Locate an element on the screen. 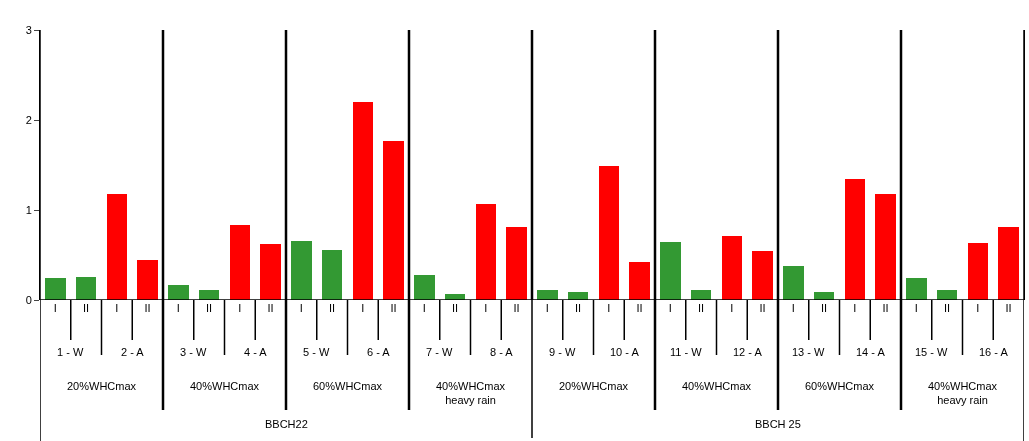  text: 1 - W is located at coordinates (70, 352).